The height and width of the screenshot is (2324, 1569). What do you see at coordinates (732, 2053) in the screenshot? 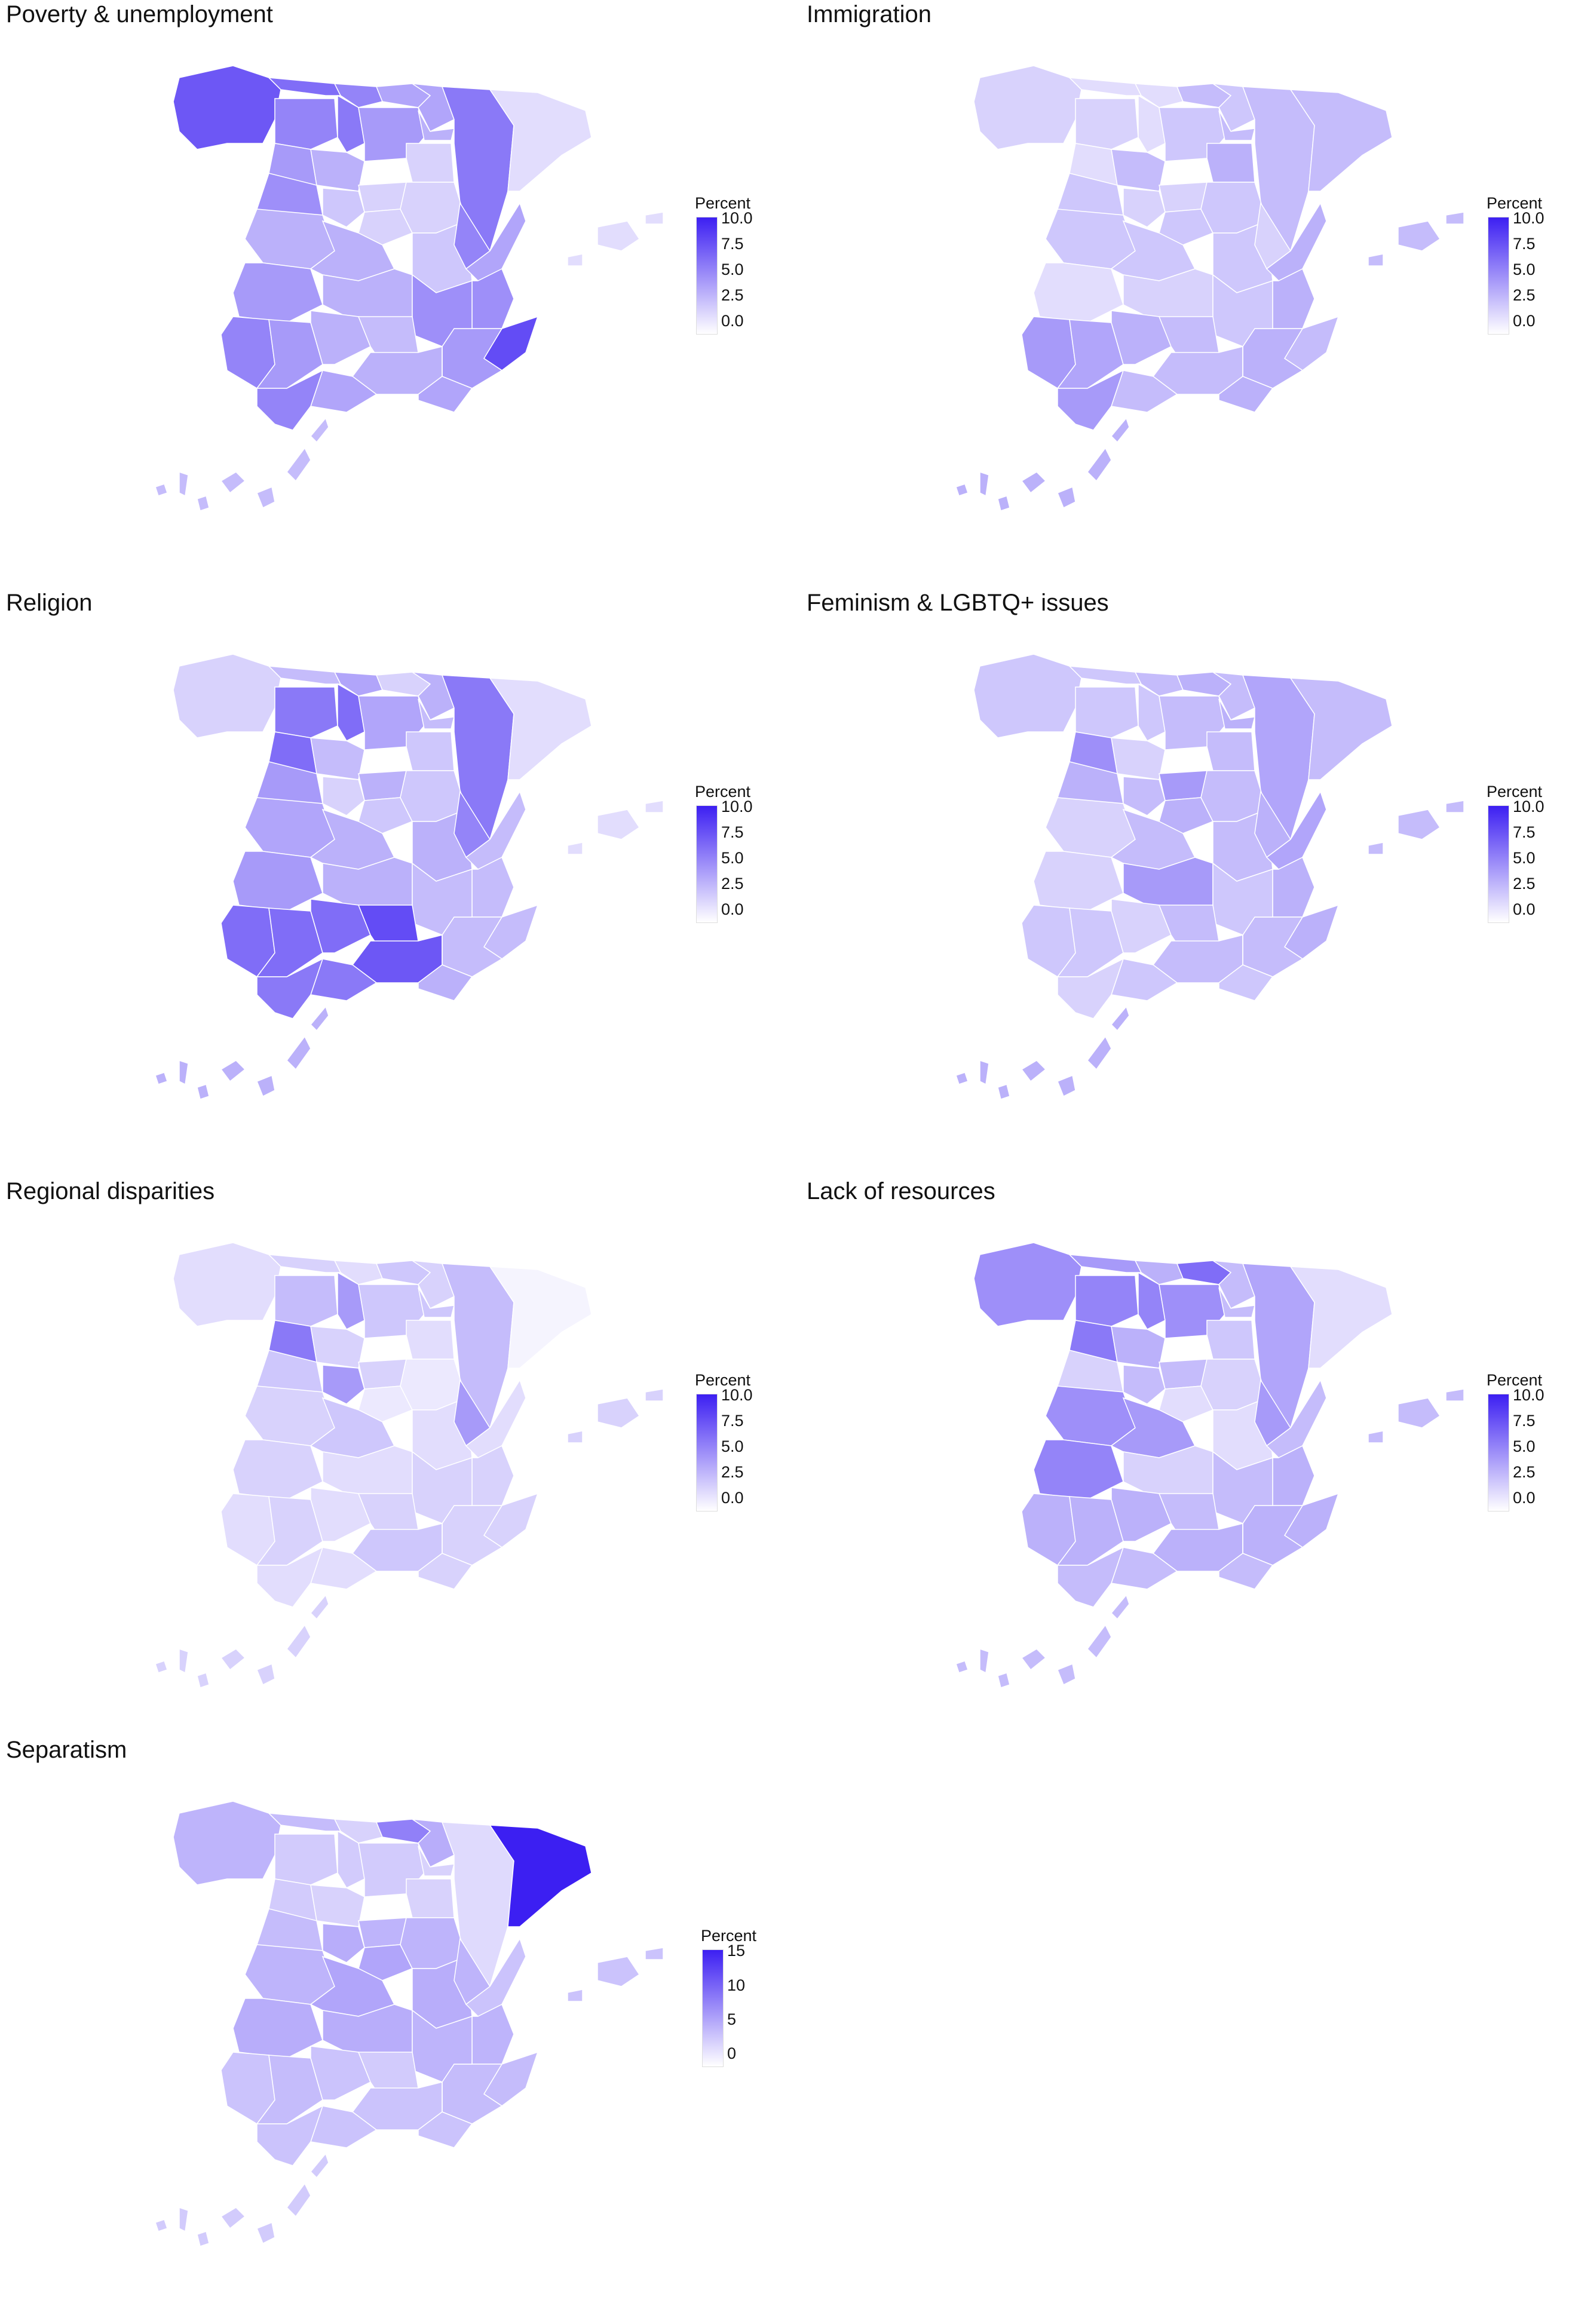
I see `legend-tick-label: 0` at bounding box center [732, 2053].